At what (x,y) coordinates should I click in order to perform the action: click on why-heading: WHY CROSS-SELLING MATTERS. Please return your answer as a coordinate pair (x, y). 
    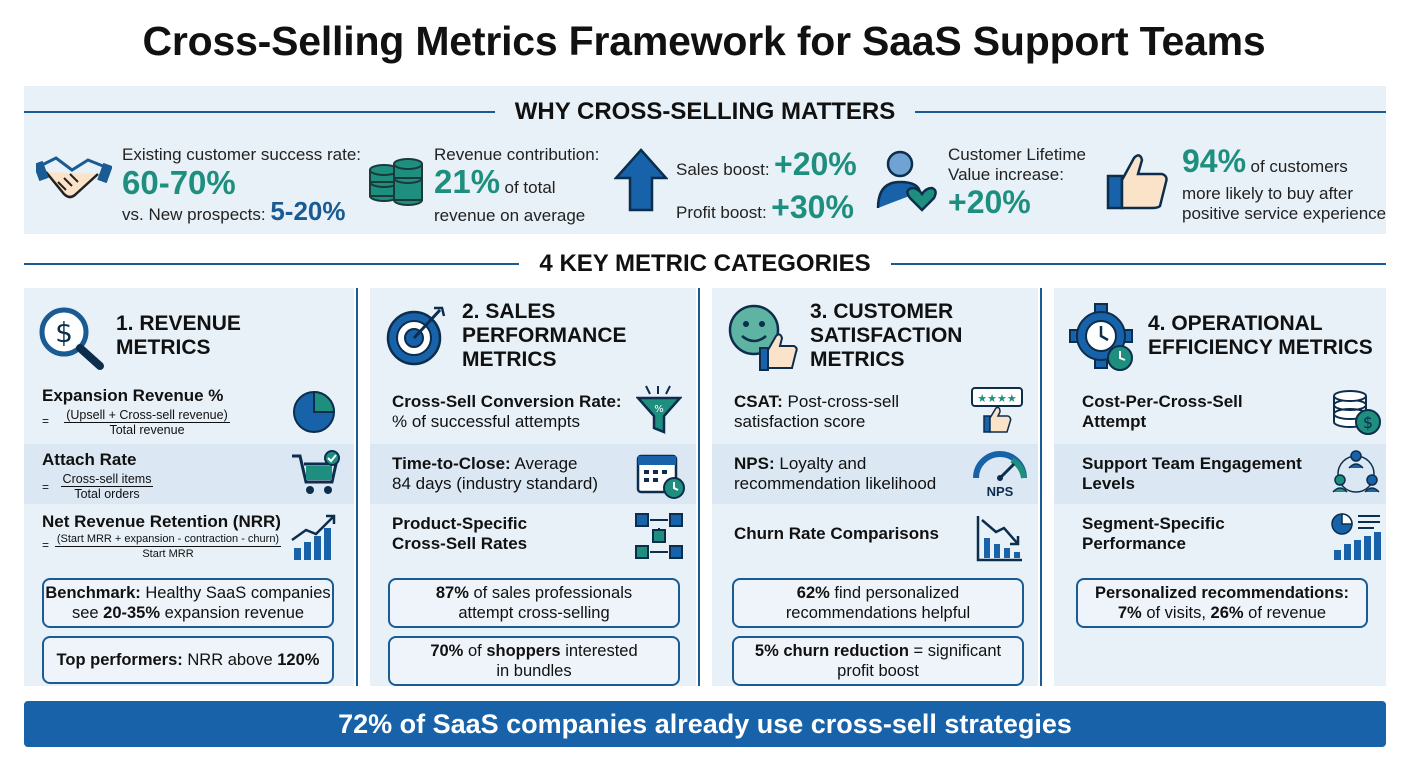
    Looking at the image, I should click on (705, 111).